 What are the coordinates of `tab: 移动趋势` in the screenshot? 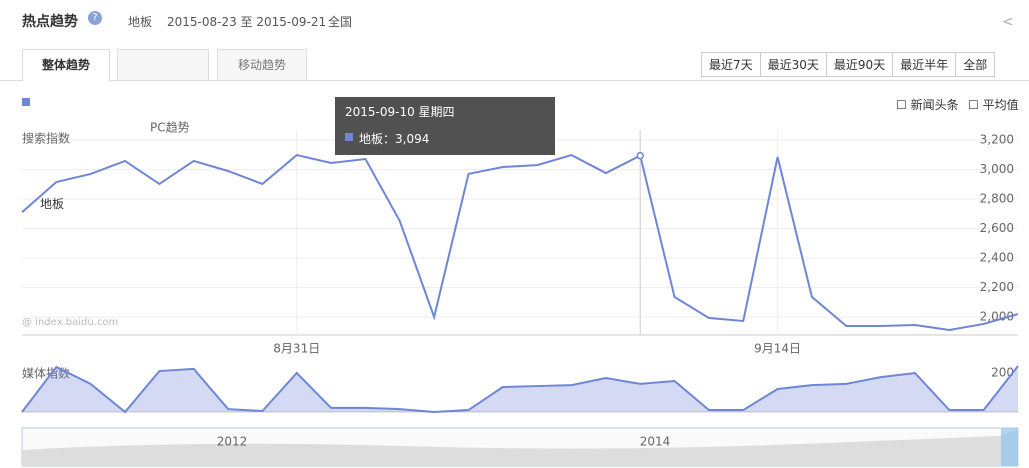 It's located at (262, 65).